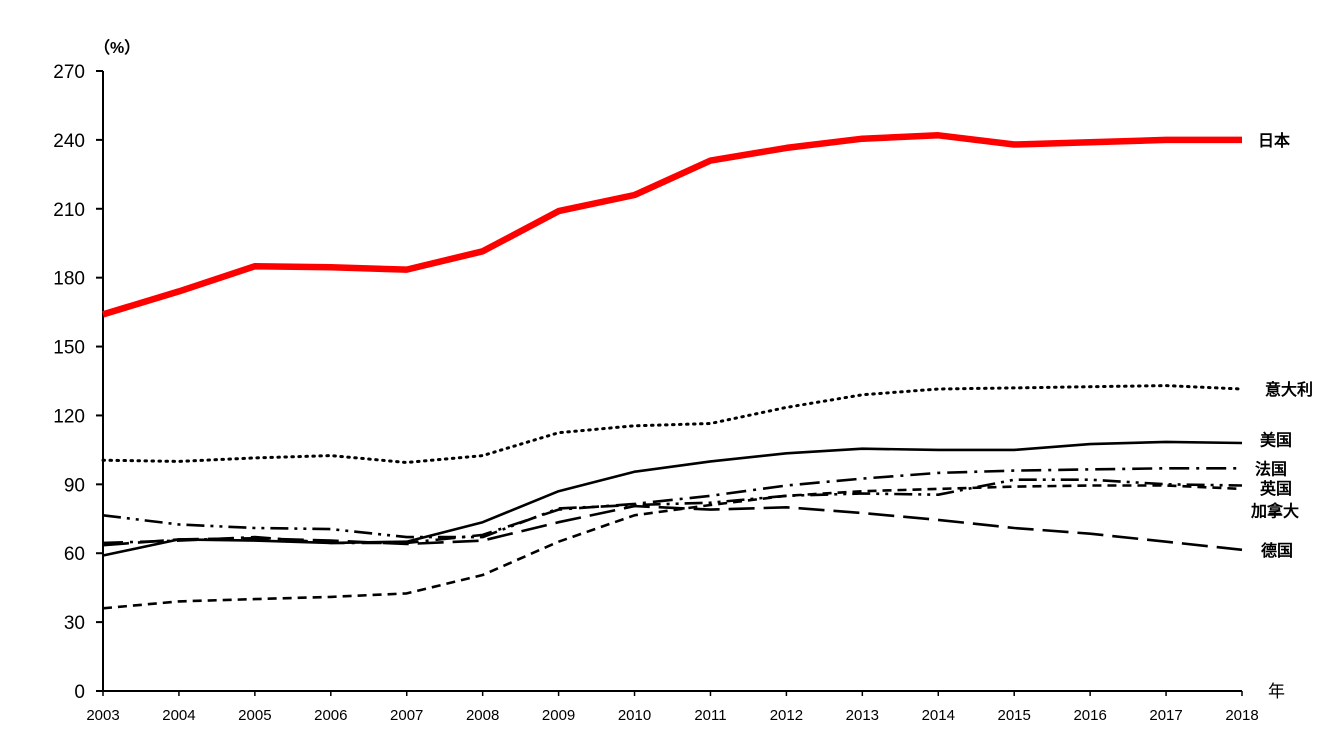 The height and width of the screenshot is (741, 1321). Describe the element at coordinates (710, 715) in the screenshot. I see `x-tick-label: 2011` at that location.